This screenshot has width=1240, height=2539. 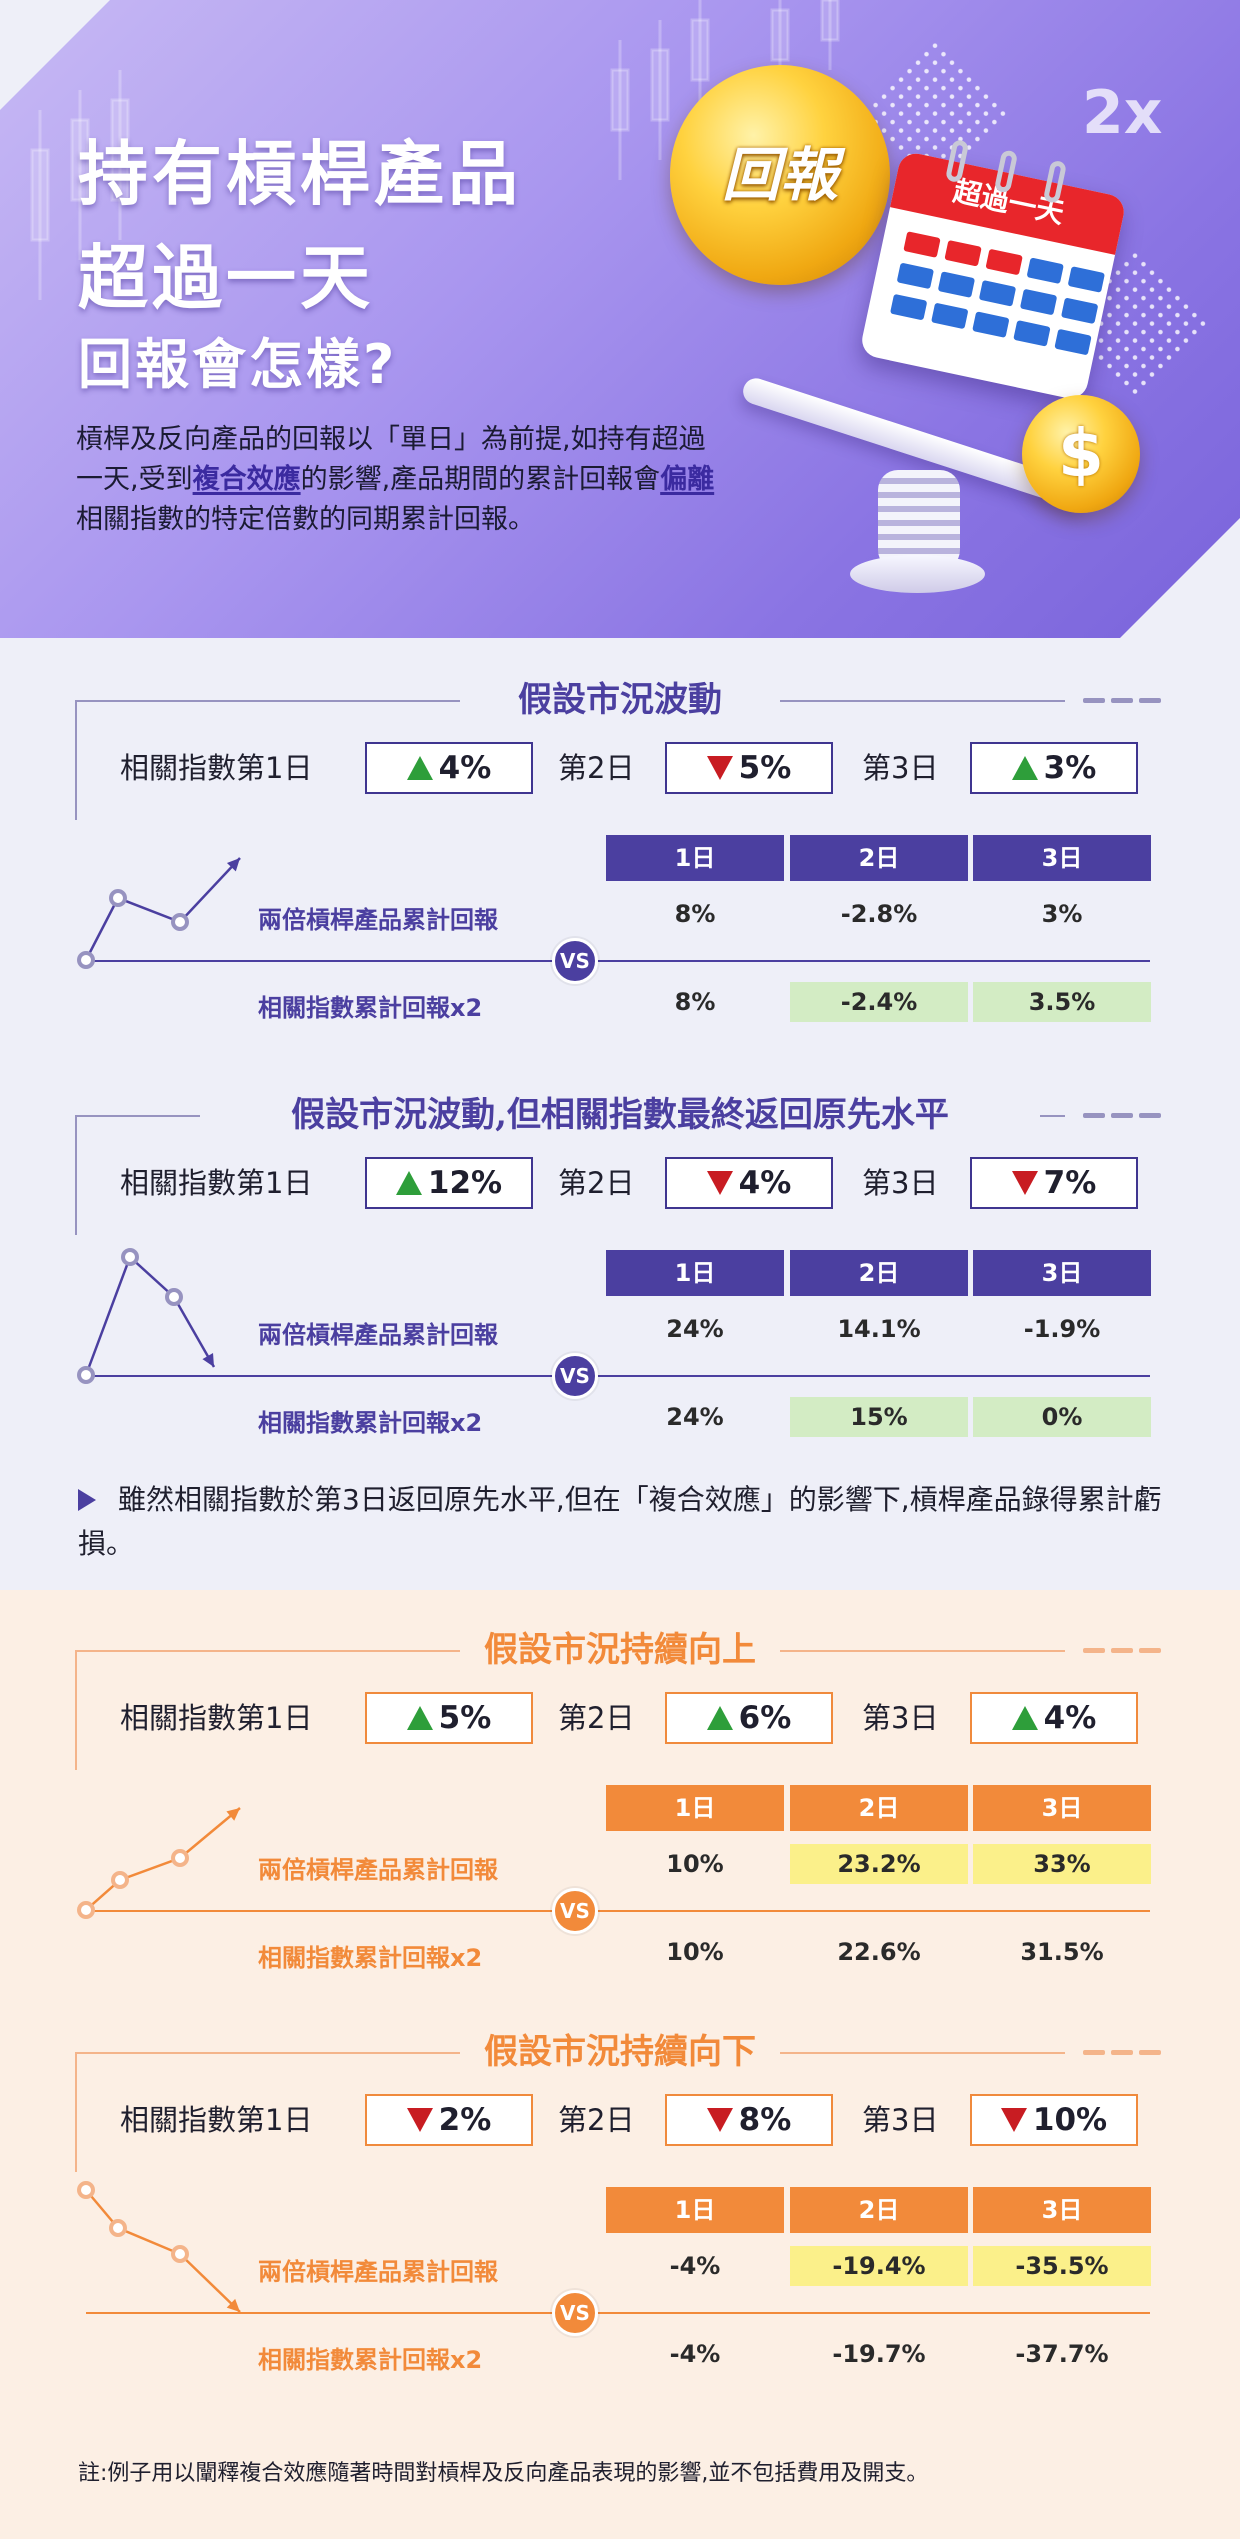 What do you see at coordinates (640, 1718) in the screenshot?
I see `daily-change-row: 相關指數第1日 第2日 第3日 5% 6% 4%` at bounding box center [640, 1718].